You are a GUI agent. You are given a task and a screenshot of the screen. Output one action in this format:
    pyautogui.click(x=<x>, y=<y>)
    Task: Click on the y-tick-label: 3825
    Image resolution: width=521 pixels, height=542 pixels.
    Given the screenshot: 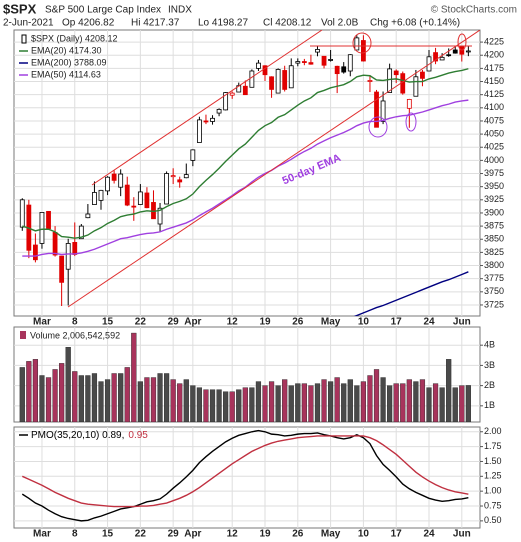 What is the action you would take?
    pyautogui.click(x=494, y=252)
    